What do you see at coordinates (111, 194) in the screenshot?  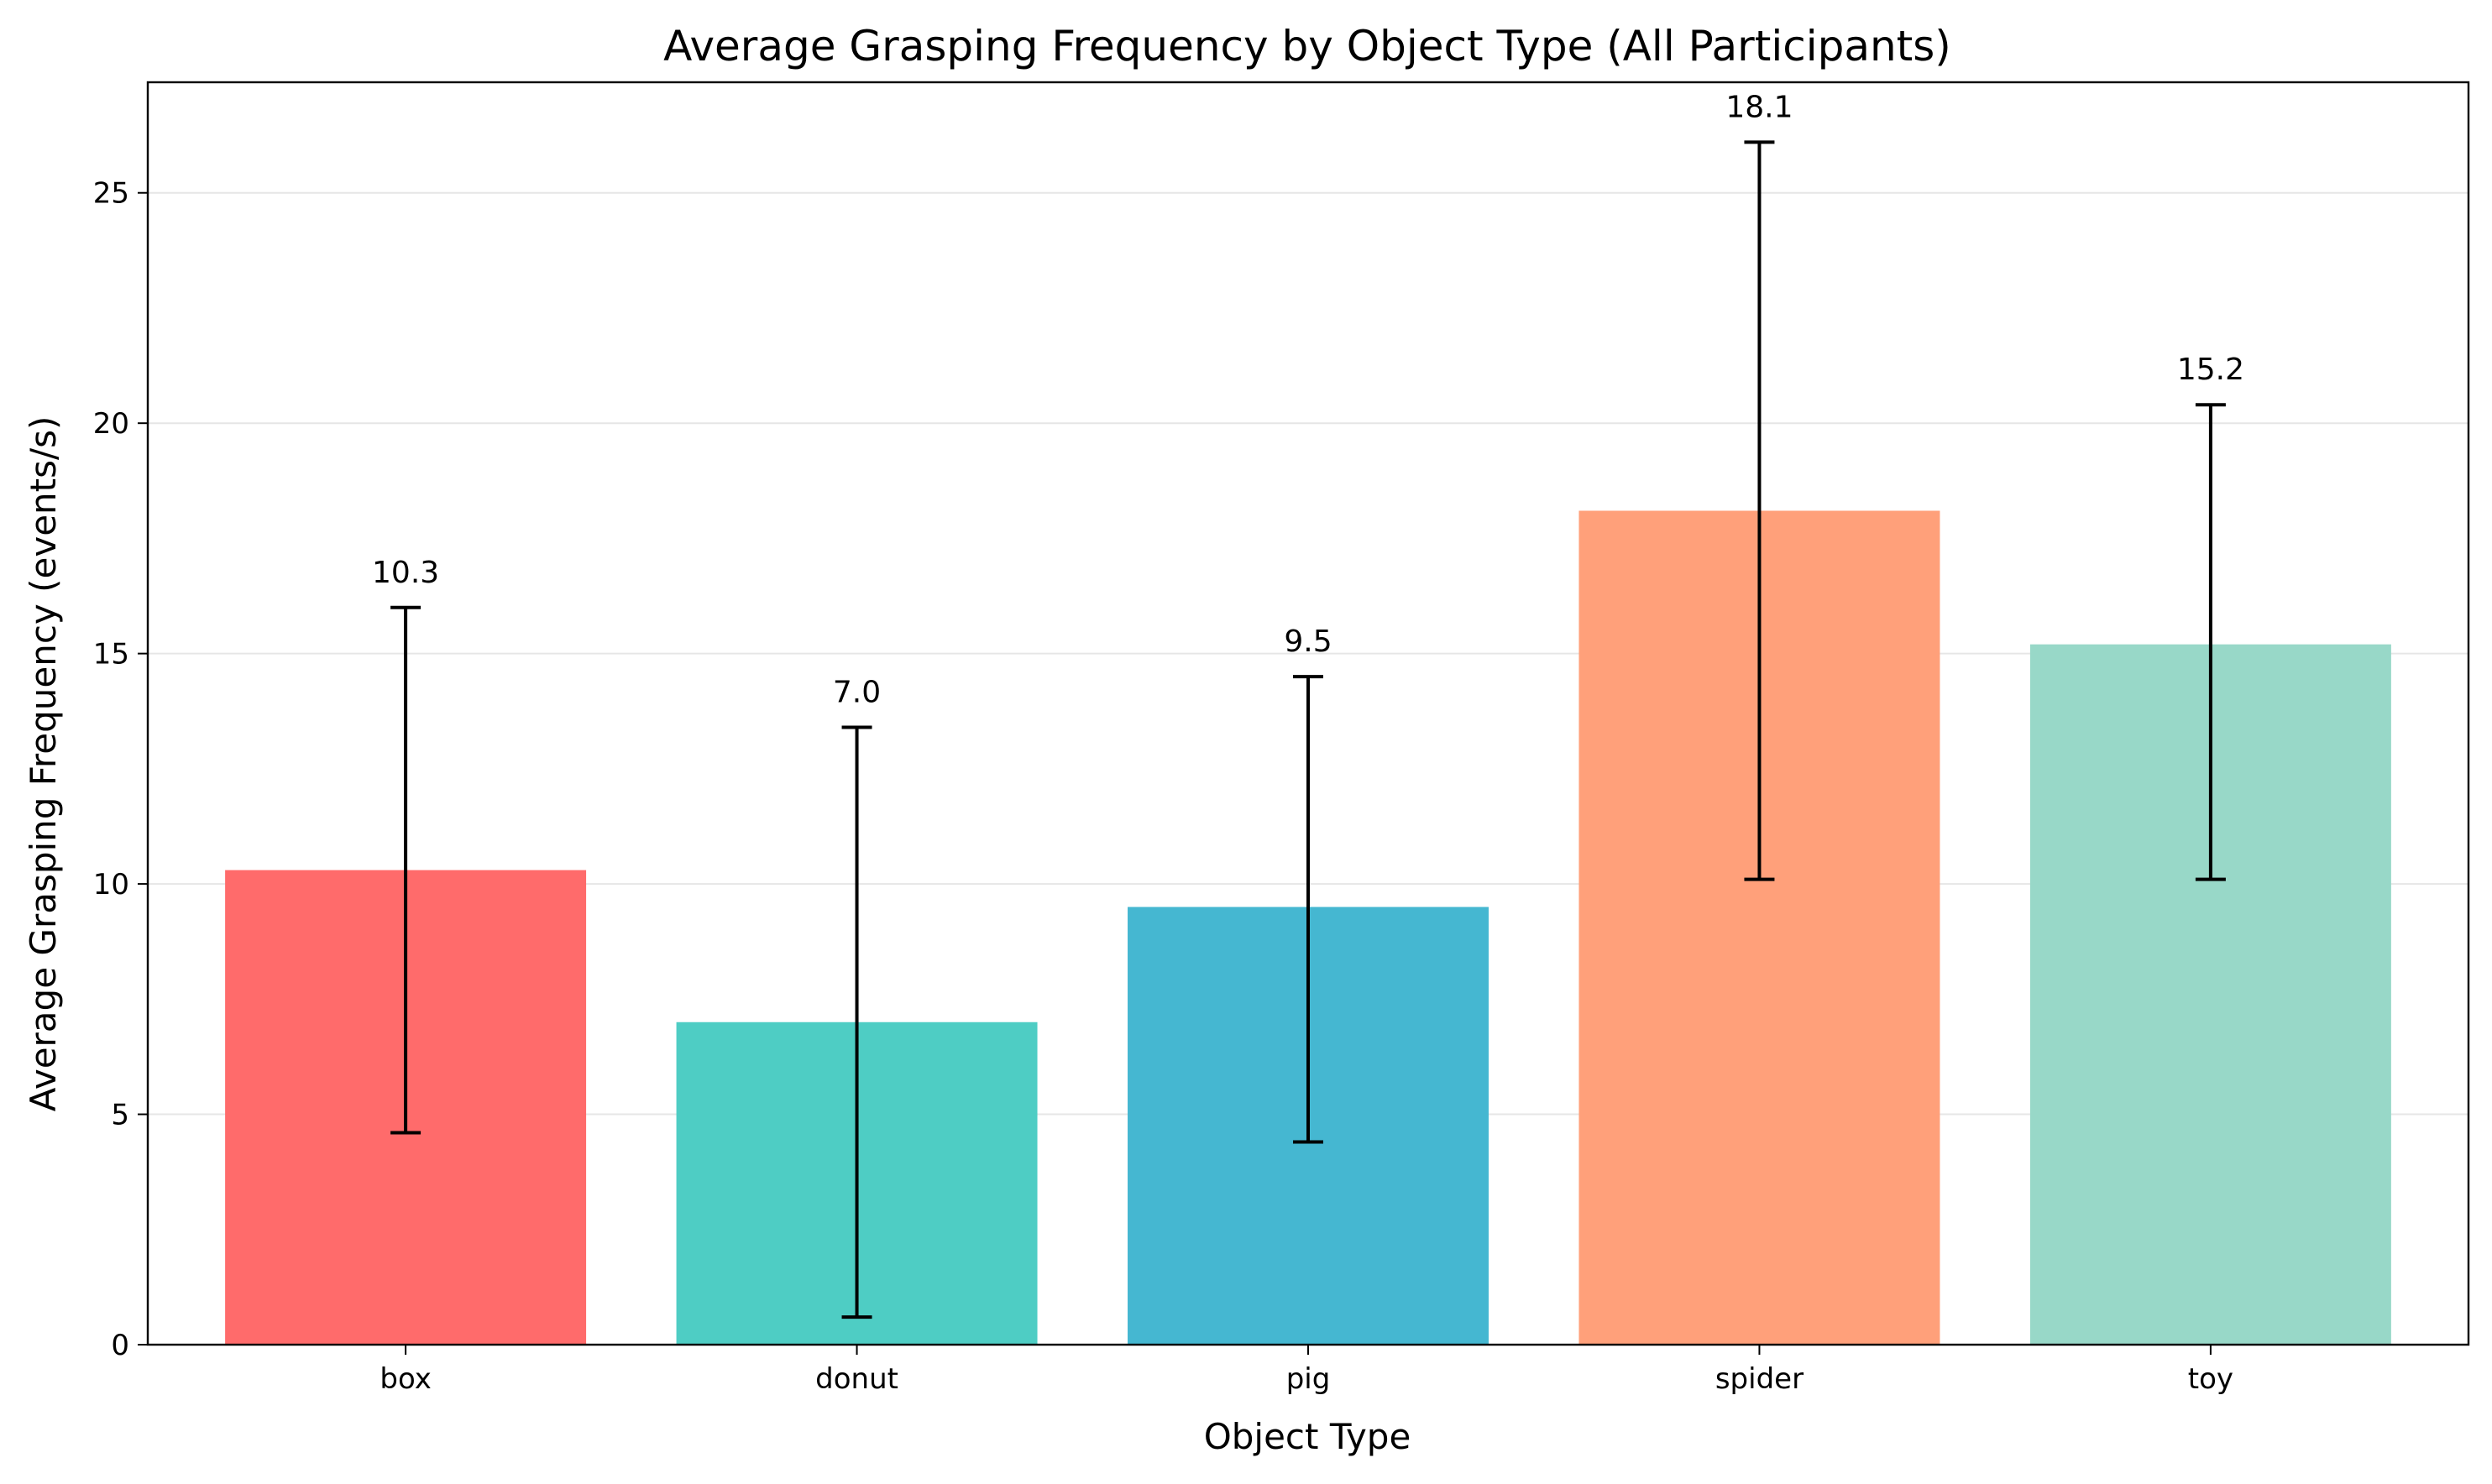 I see `y-tick-label: 25` at bounding box center [111, 194].